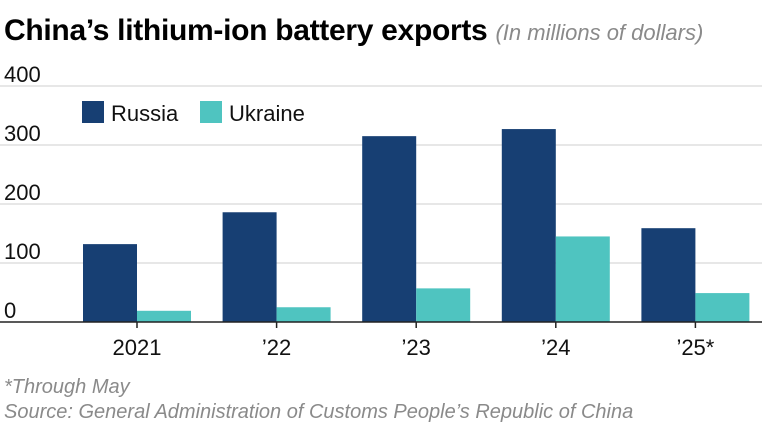 The width and height of the screenshot is (769, 433). What do you see at coordinates (145, 113) in the screenshot?
I see `legend-label-russia: Russia` at bounding box center [145, 113].